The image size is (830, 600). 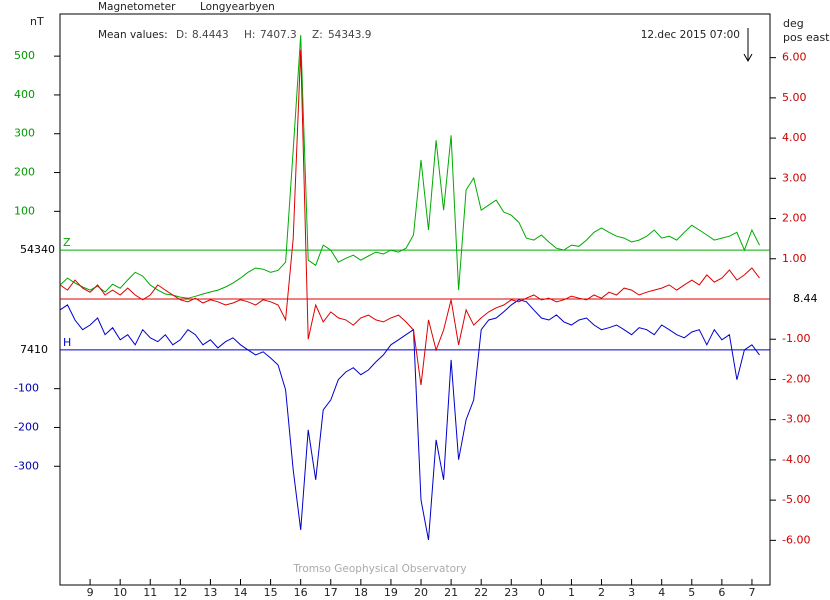 What do you see at coordinates (24, 172) in the screenshot?
I see `y-tick-label: 200` at bounding box center [24, 172].